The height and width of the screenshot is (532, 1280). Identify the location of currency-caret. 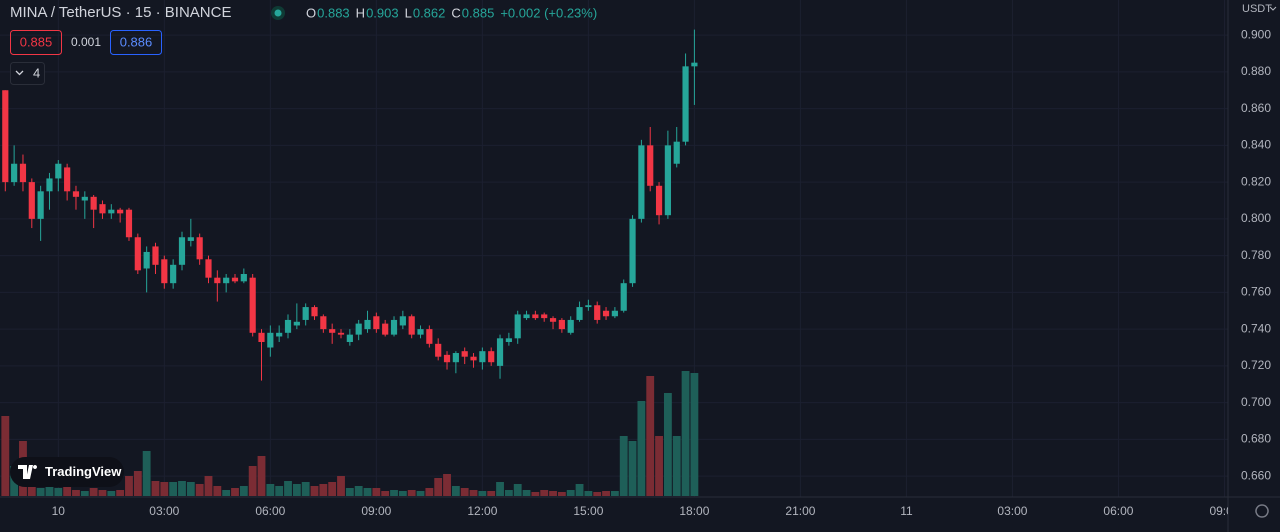
(1273, 8).